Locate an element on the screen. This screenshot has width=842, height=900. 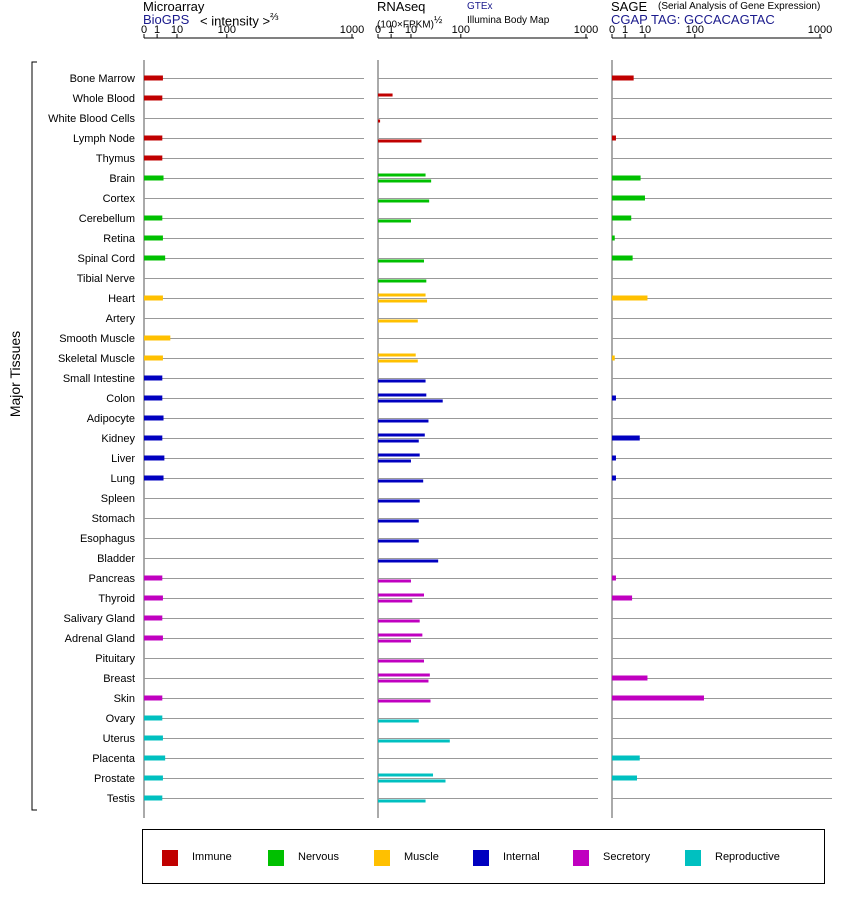
category-label: Heart is located at coordinates (121, 299).